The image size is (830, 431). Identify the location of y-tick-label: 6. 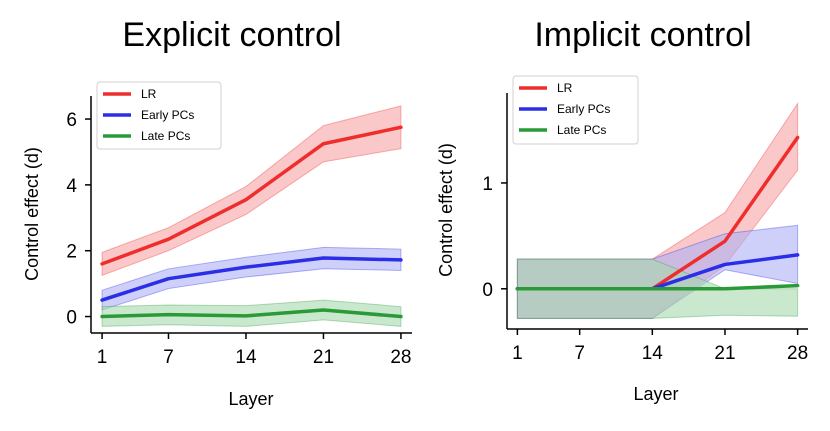
(71, 120).